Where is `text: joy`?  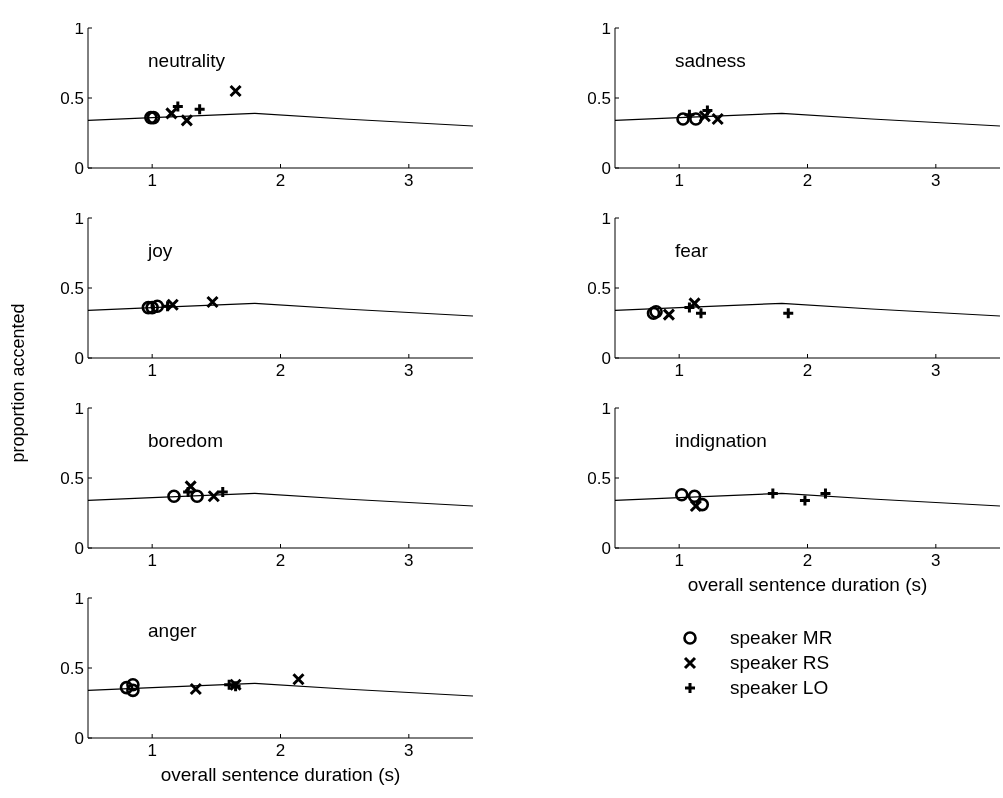 text: joy is located at coordinates (160, 251).